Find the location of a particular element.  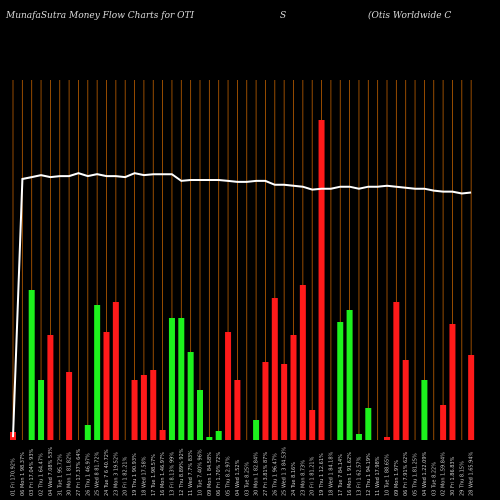

x-tick-label: 16 Mon 1 91.62% is located at coordinates (350, 474).